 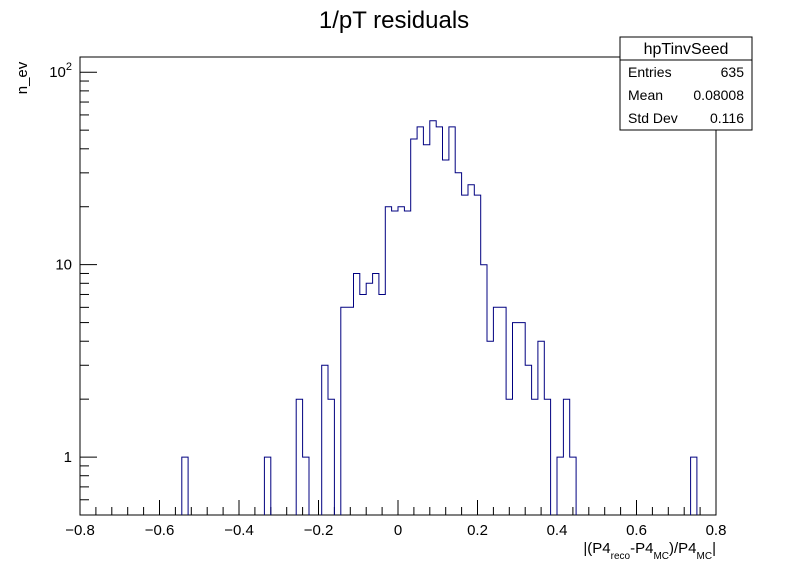 What do you see at coordinates (650, 72) in the screenshot?
I see `stats-entries-label: Entries` at bounding box center [650, 72].